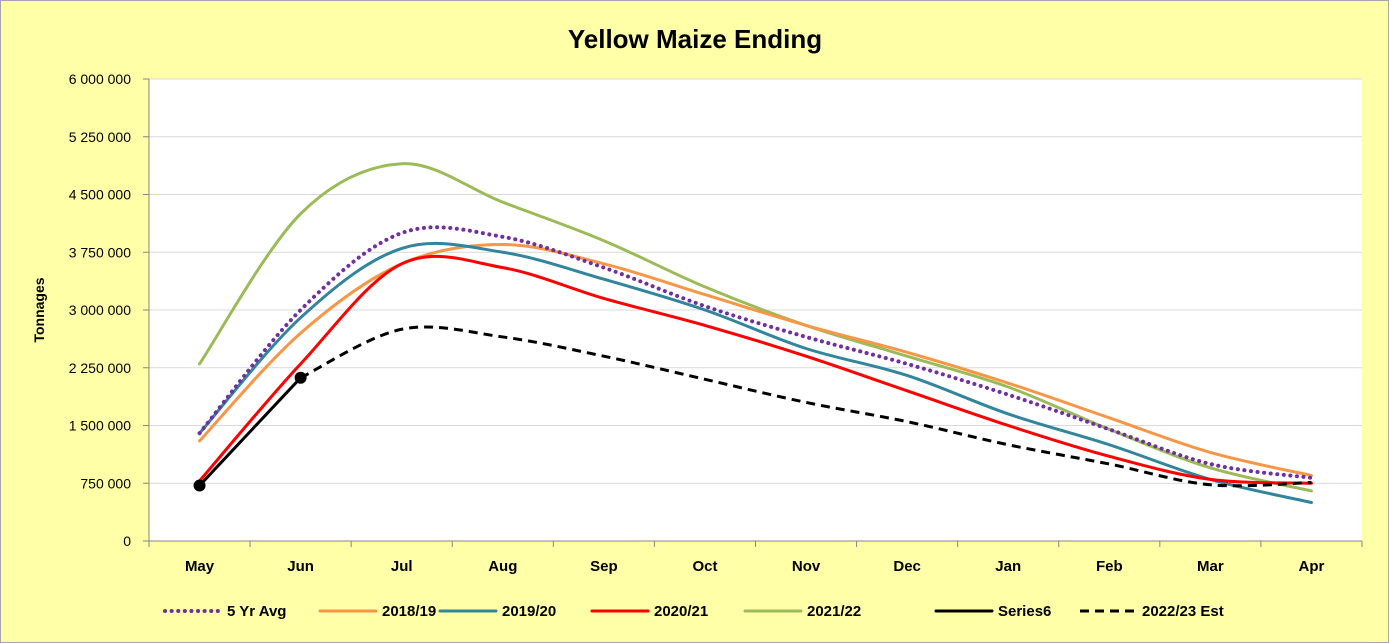 Image resolution: width=1389 pixels, height=643 pixels. Describe the element at coordinates (100, 195) in the screenshot. I see `y-tick-label: 4 500 000` at that location.